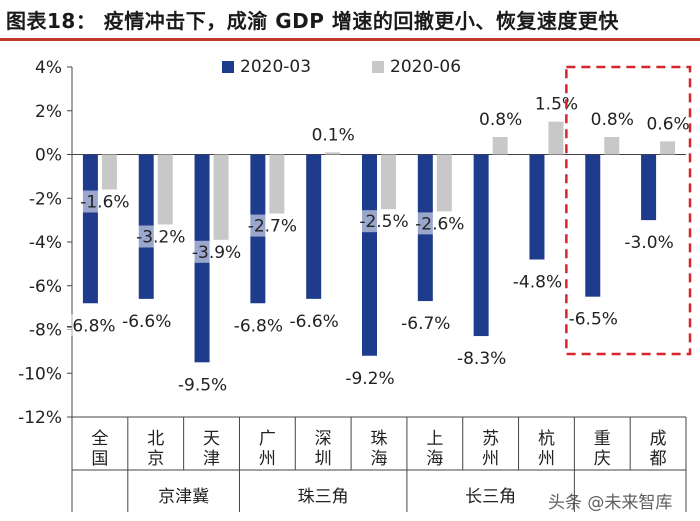  I want to click on data-label-2020-06-10-bg, so click(668, 123).